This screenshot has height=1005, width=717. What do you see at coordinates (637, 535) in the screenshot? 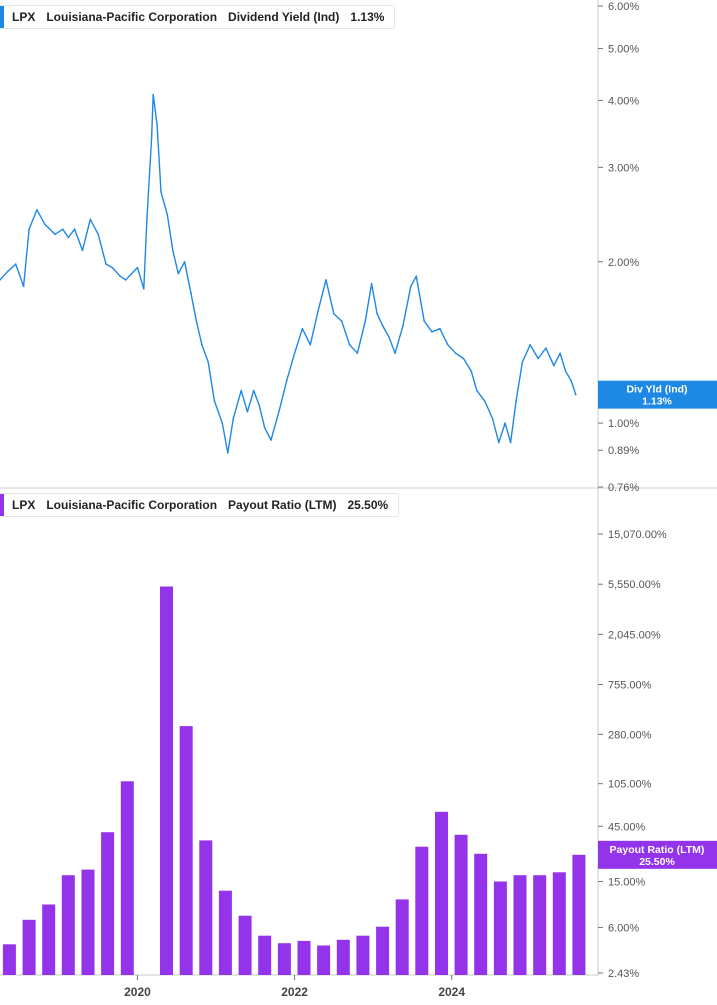
I see `payout-y-tick-label: 15,070.00%` at bounding box center [637, 535].